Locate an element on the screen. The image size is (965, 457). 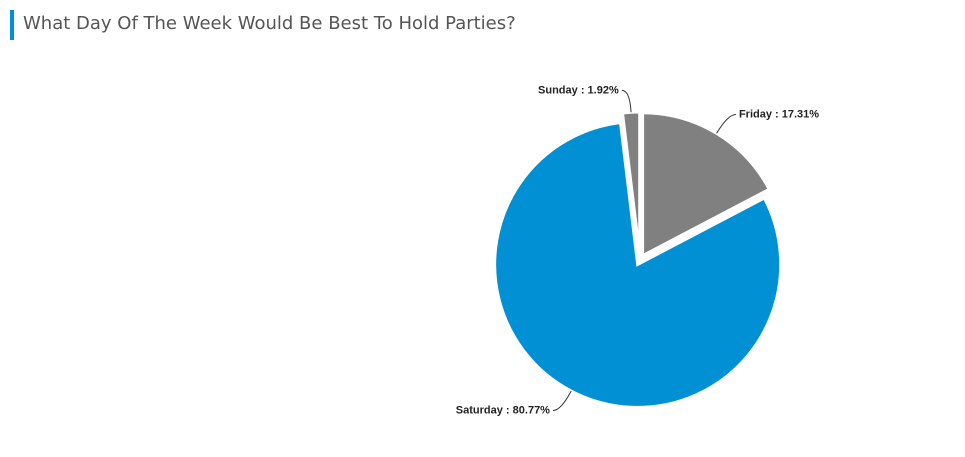
data-label: Friday : 17.31% is located at coordinates (779, 114).